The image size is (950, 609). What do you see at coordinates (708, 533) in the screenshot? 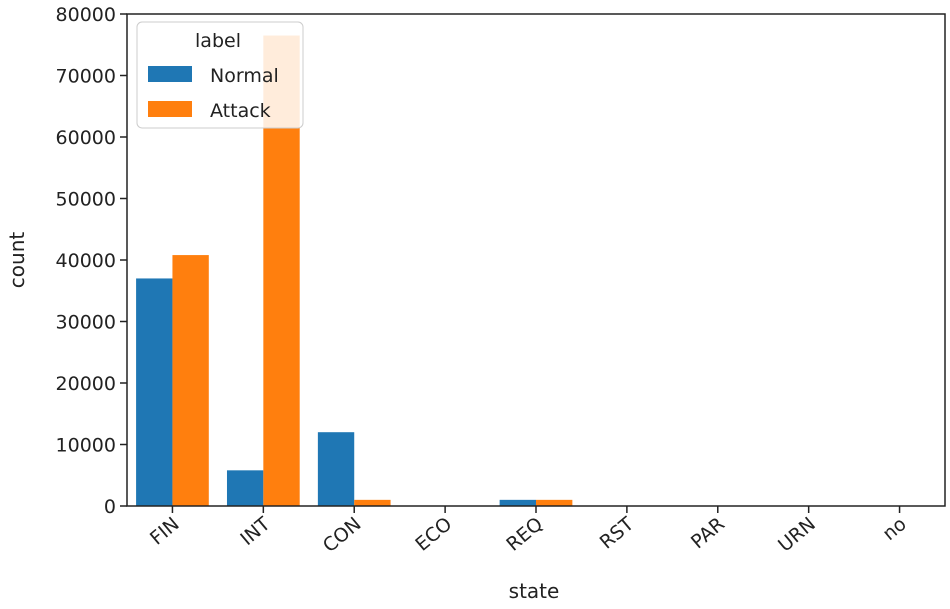
I see `x-tick-label: PAR` at bounding box center [708, 533].